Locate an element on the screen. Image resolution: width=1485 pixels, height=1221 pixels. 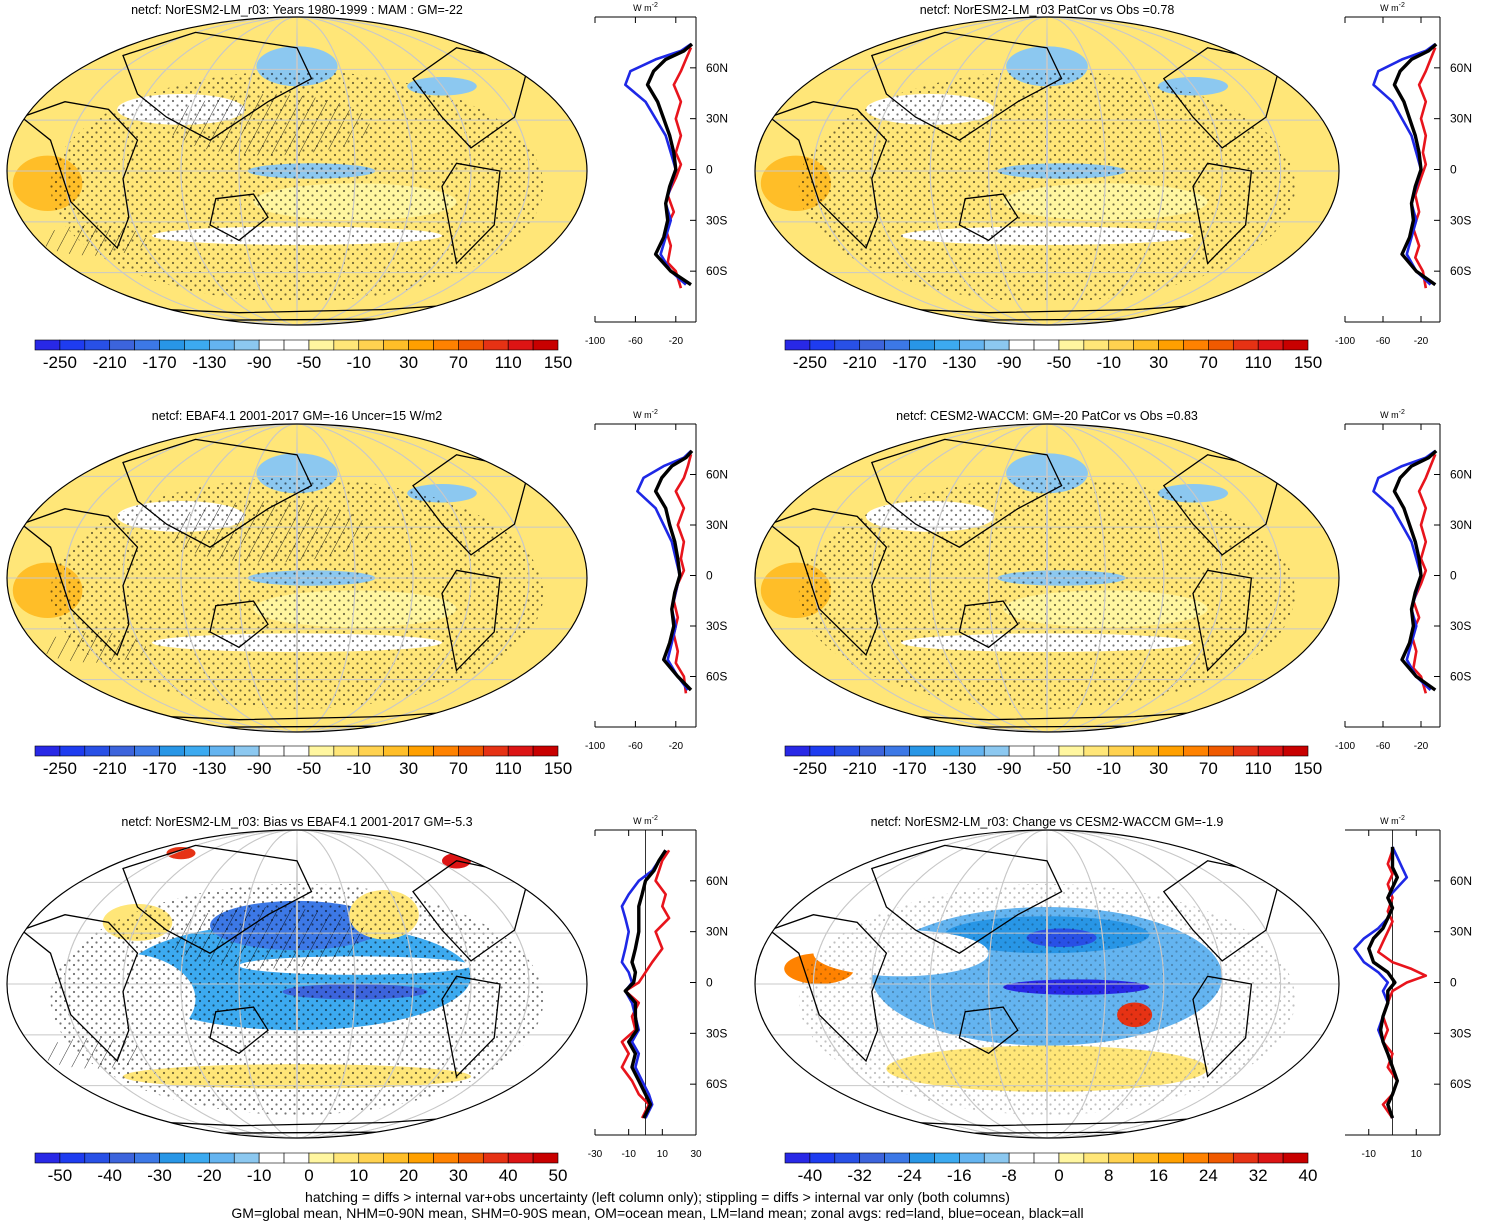
colorbar-tick-label: -170 is located at coordinates (160, 362).